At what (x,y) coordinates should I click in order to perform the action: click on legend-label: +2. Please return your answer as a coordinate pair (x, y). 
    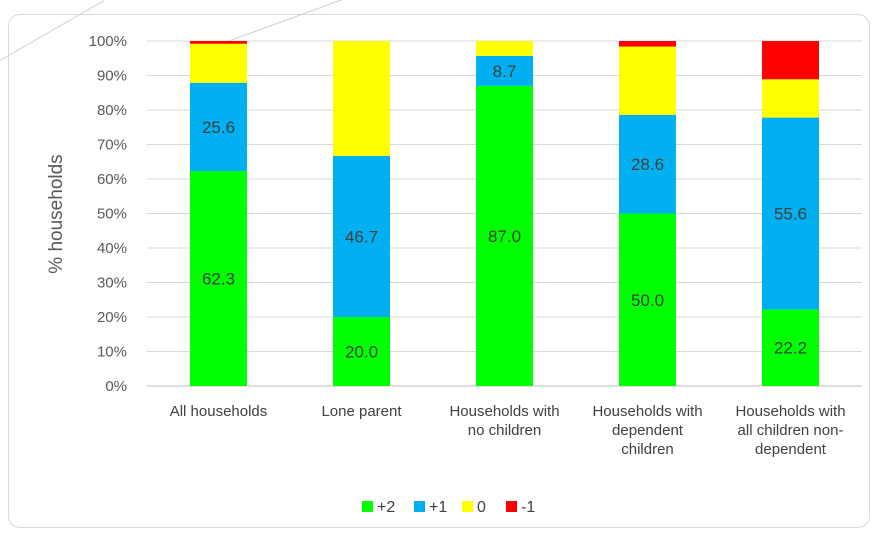
    Looking at the image, I should click on (386, 507).